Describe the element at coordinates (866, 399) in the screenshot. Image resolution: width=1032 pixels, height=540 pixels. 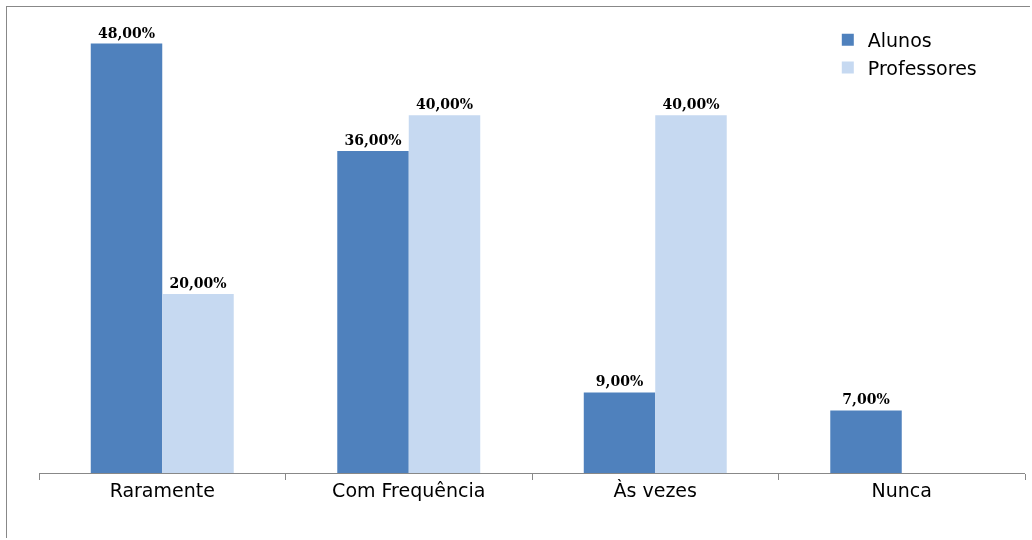
I see `data-label: 7,00%` at that location.